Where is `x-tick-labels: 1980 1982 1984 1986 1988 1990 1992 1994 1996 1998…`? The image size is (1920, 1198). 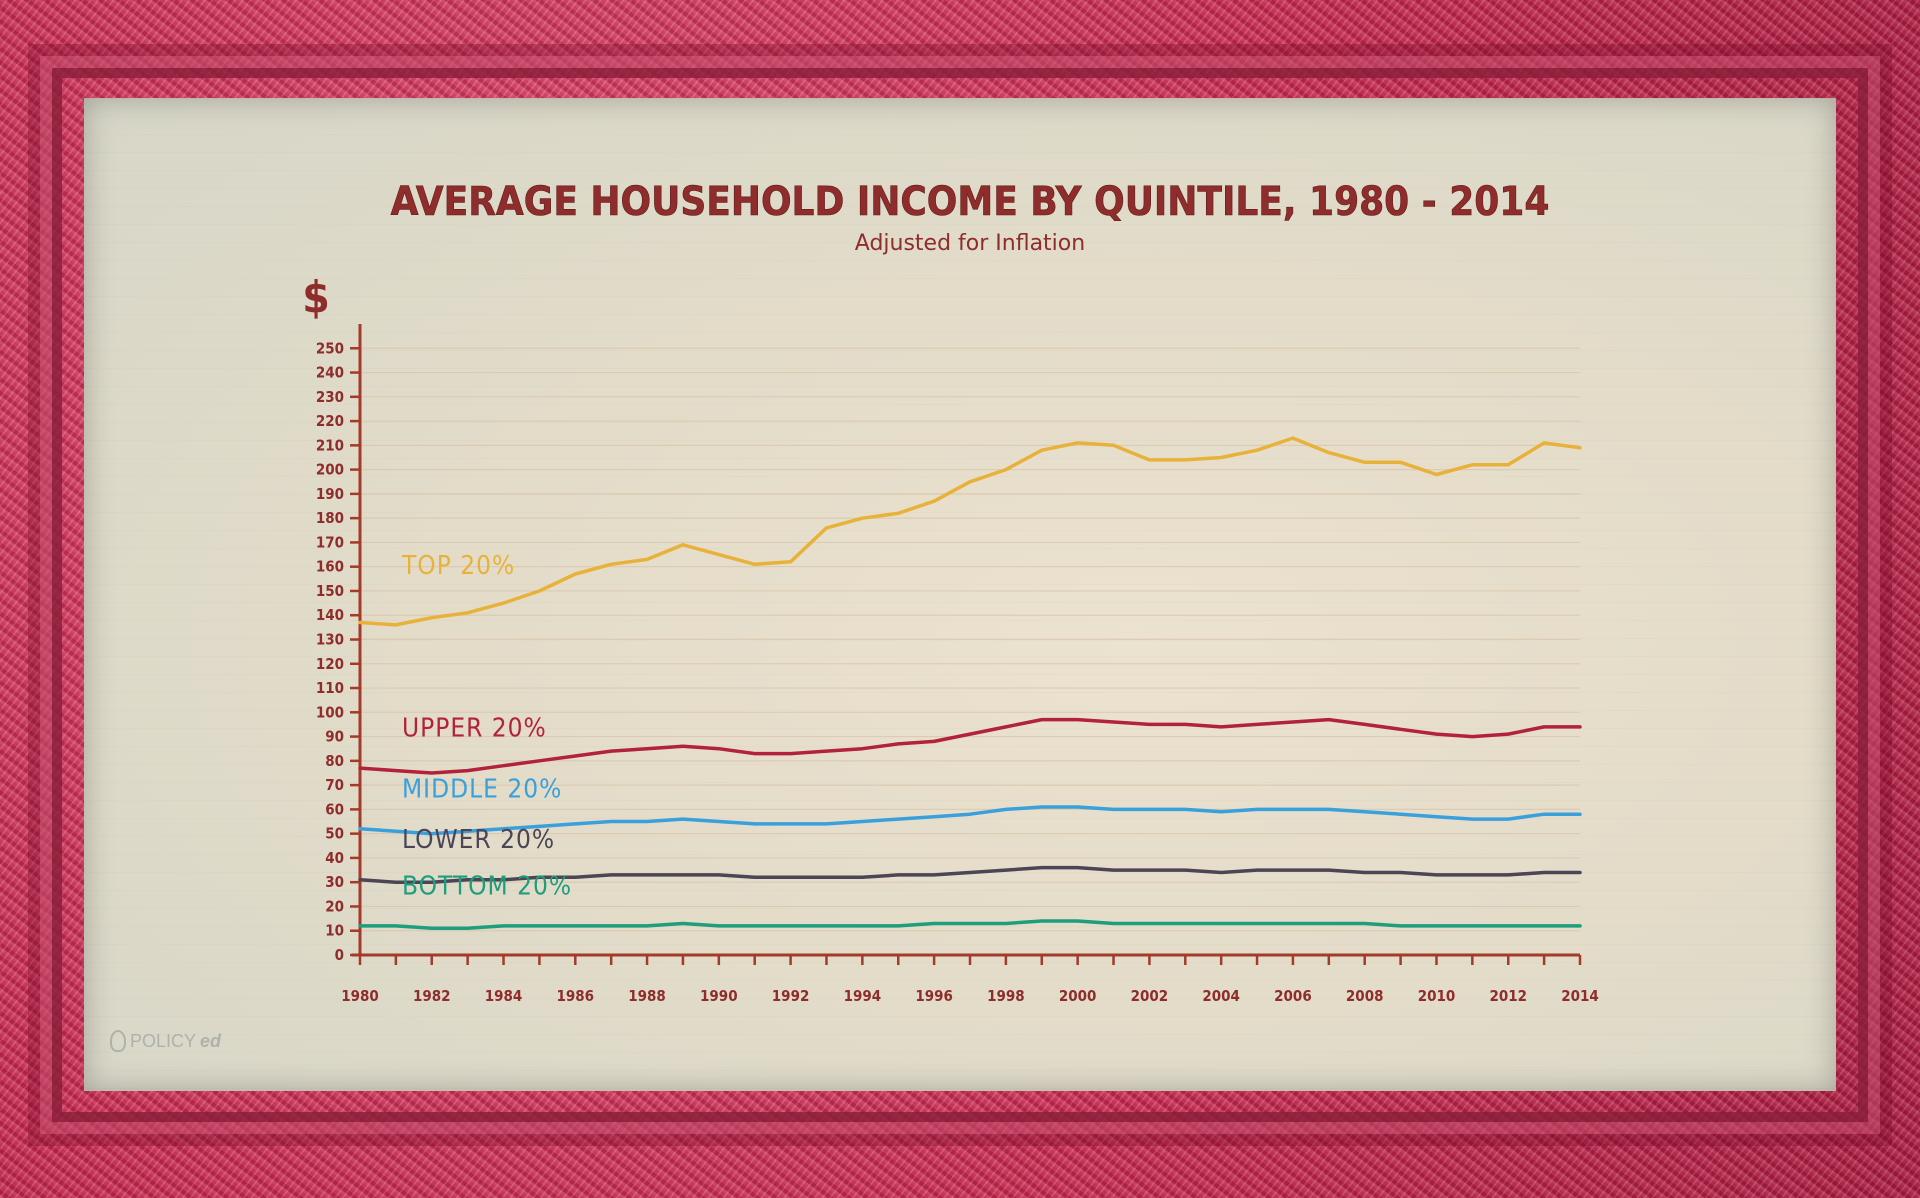
x-tick-labels: 1980 1982 1984 1986 1988 1990 1992 1994 1996 1998… is located at coordinates (970, 996).